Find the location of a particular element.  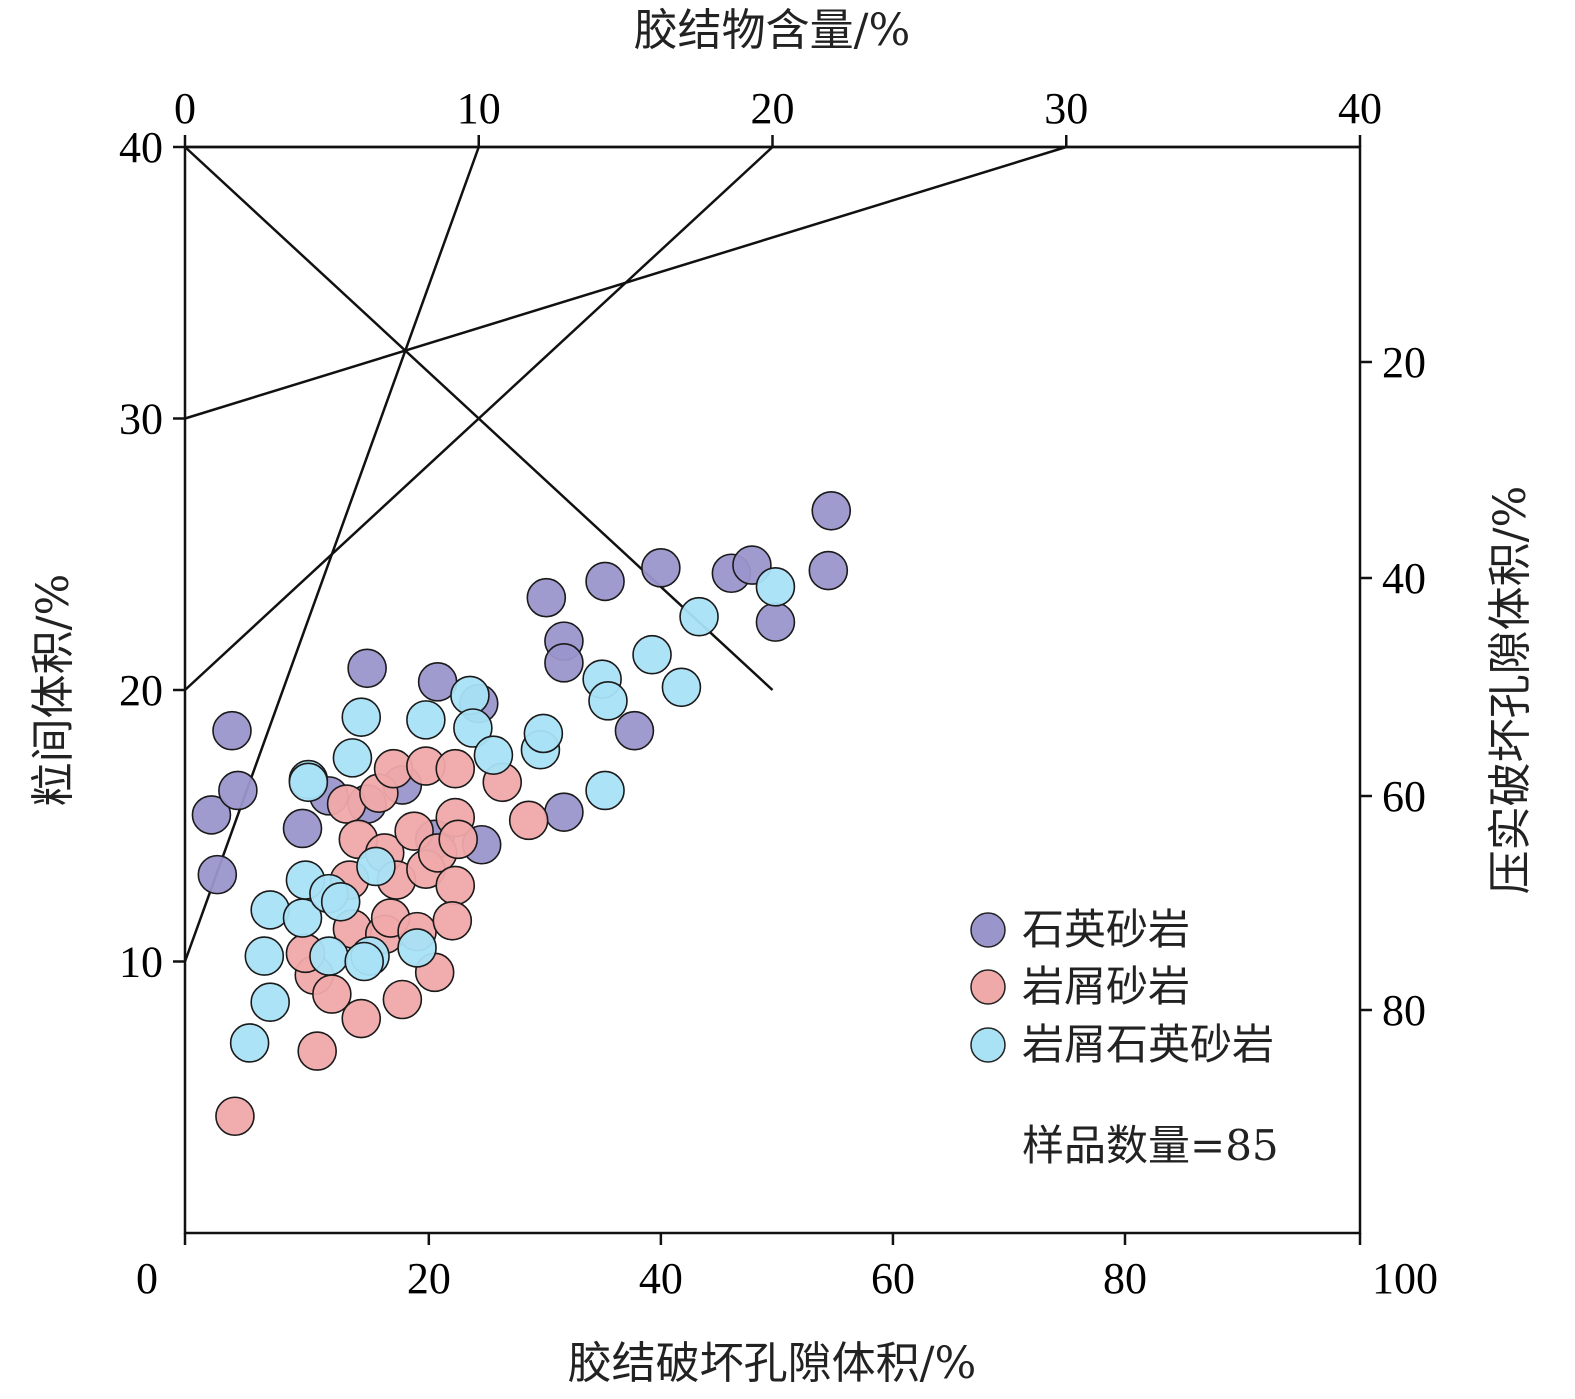

left-tick-label-40: 40 is located at coordinates (141, 147).